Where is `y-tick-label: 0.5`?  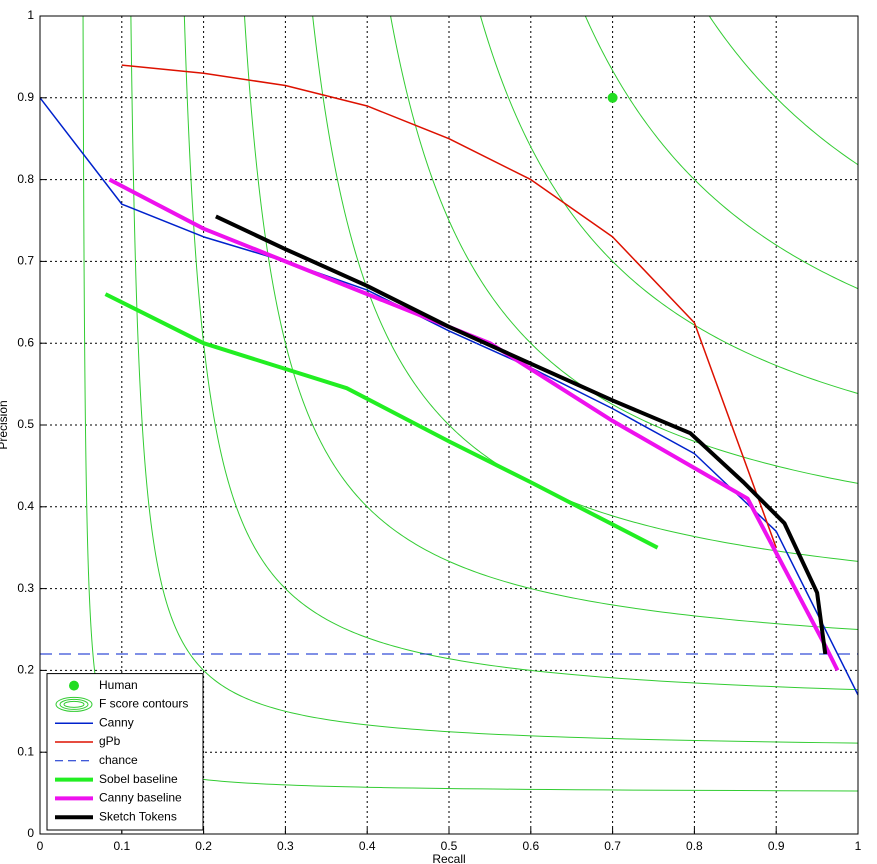
y-tick-label: 0.5 is located at coordinates (25, 424).